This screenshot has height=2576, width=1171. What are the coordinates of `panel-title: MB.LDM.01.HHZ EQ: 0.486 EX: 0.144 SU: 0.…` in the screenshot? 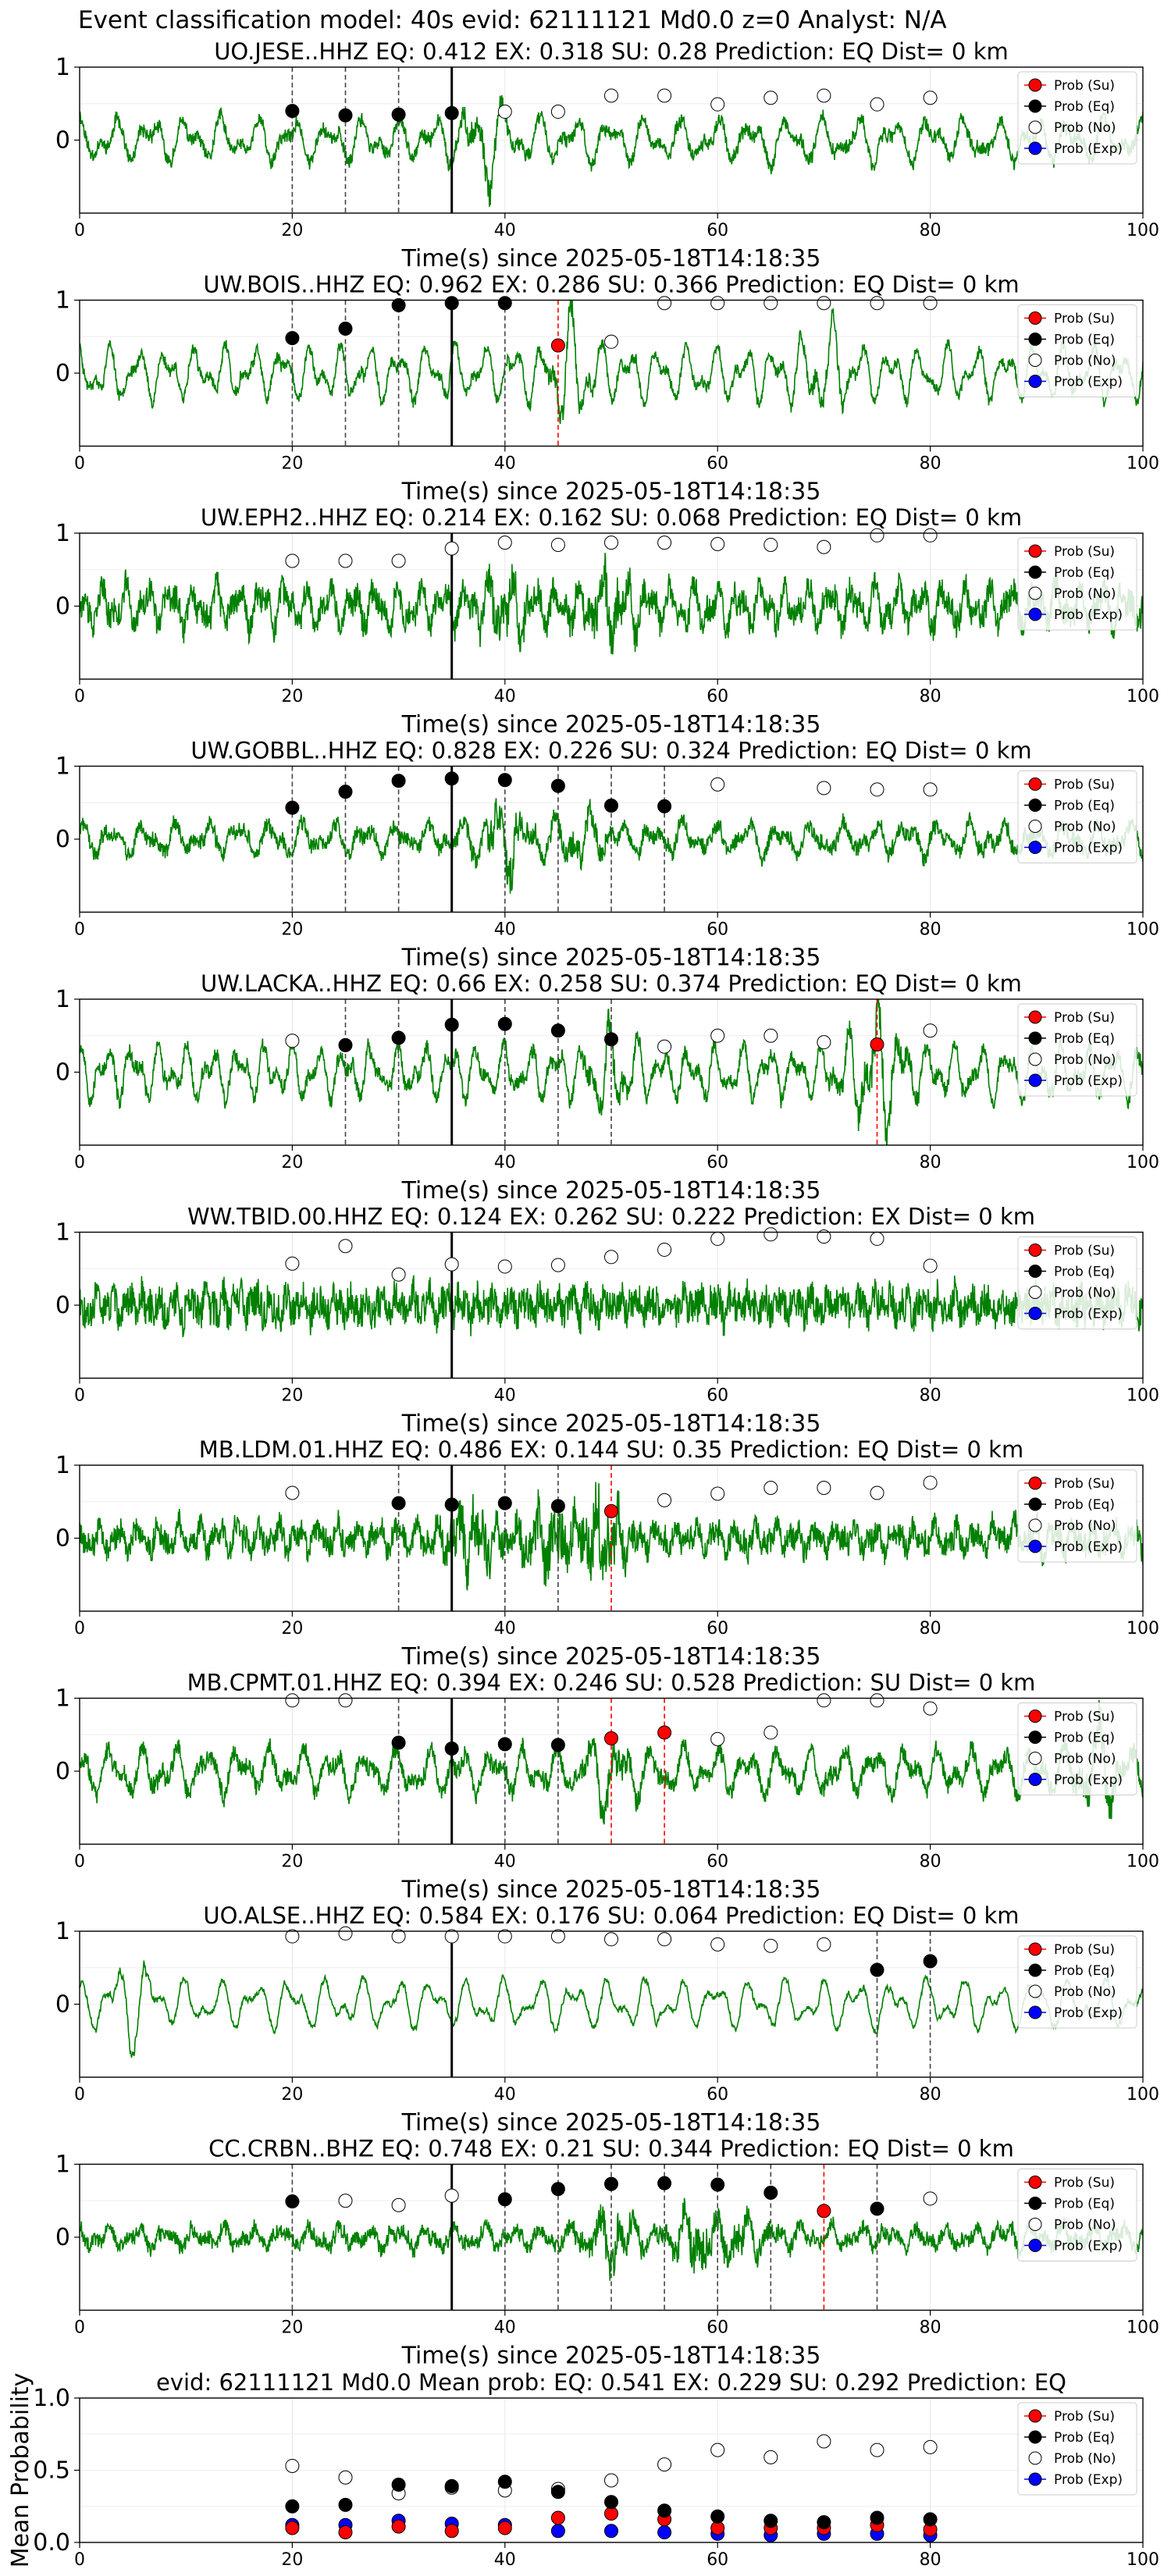 It's located at (611, 1449).